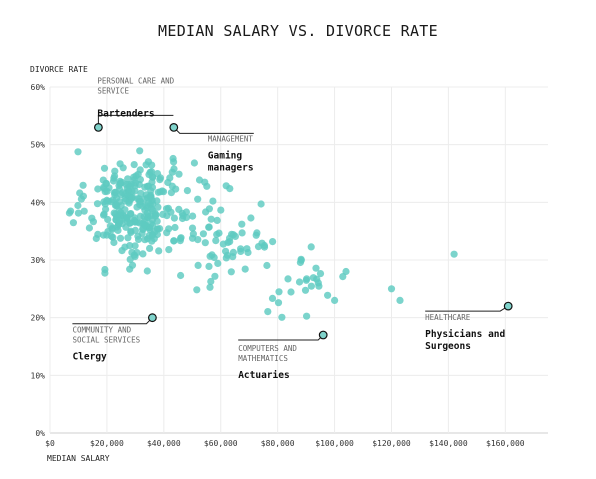  What do you see at coordinates (38, 375) in the screenshot?
I see `y-tick-label: 10%` at bounding box center [38, 375].